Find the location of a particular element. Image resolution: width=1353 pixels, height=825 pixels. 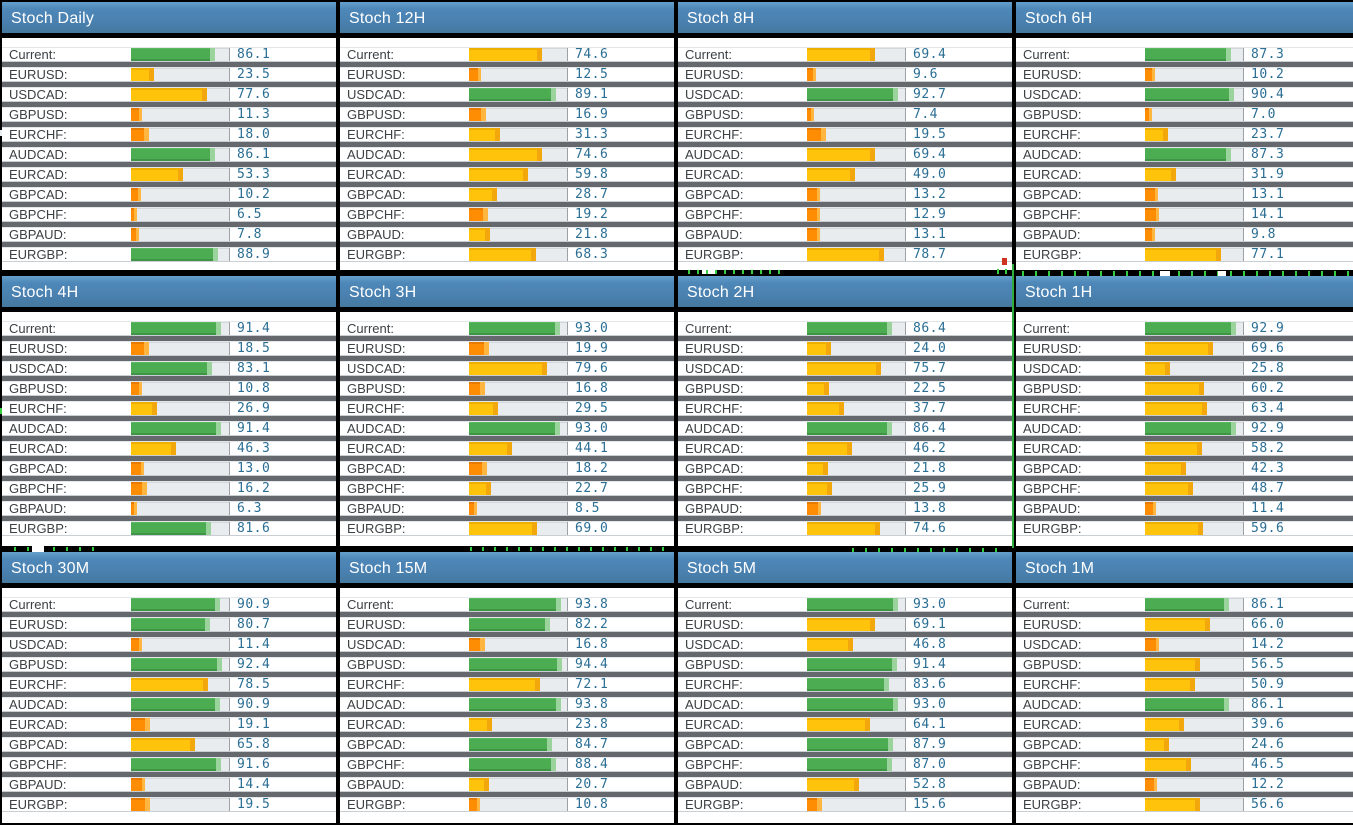

gauge-row-current: Current: 74.6 is located at coordinates (507, 54).